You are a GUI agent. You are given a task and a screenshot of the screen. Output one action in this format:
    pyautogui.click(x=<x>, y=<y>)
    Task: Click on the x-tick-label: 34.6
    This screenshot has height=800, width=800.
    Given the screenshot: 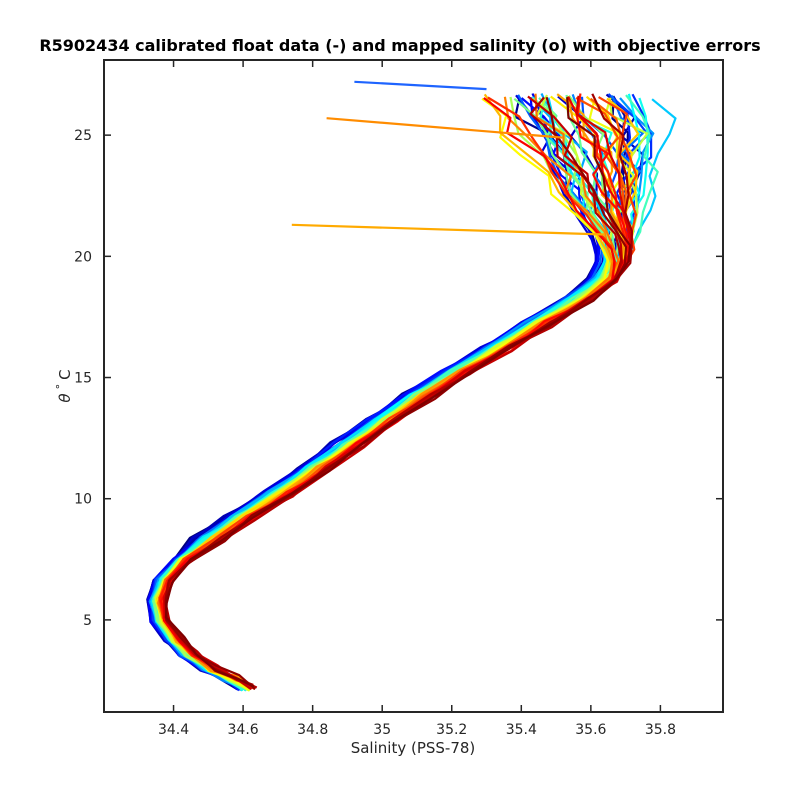 What is the action you would take?
    pyautogui.click(x=243, y=730)
    